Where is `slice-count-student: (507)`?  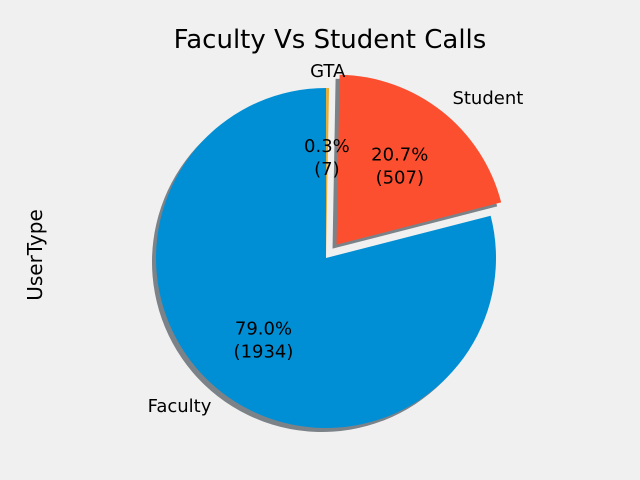 slice-count-student: (507) is located at coordinates (400, 178).